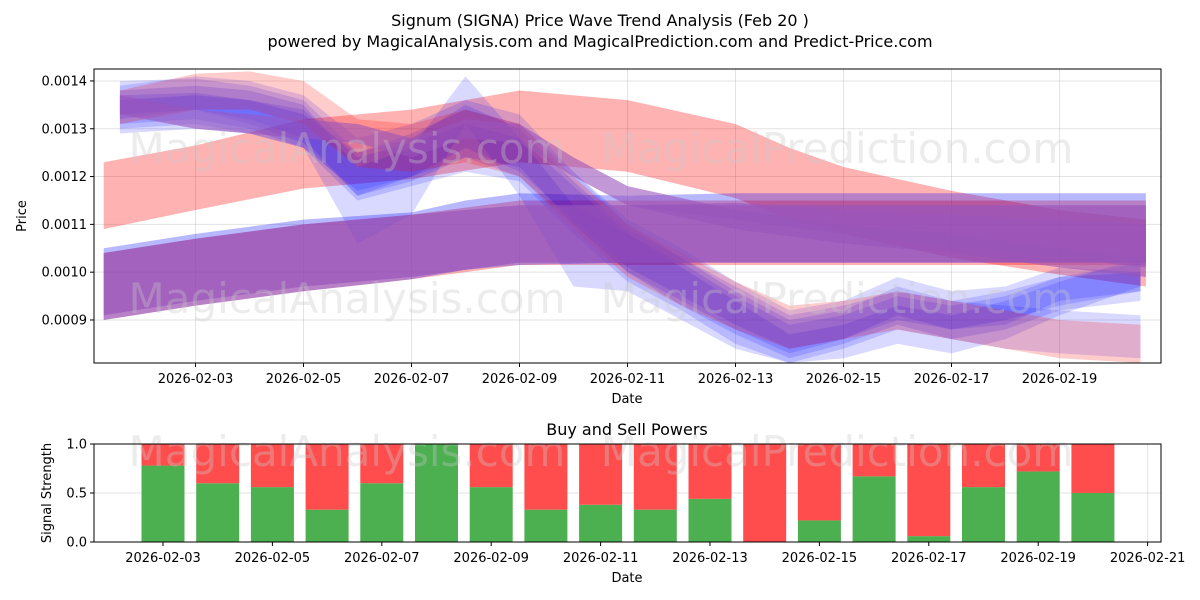 The height and width of the screenshot is (600, 1200). Describe the element at coordinates (1148, 558) in the screenshot. I see `power-x-tick-label: 2026-02-21` at that location.